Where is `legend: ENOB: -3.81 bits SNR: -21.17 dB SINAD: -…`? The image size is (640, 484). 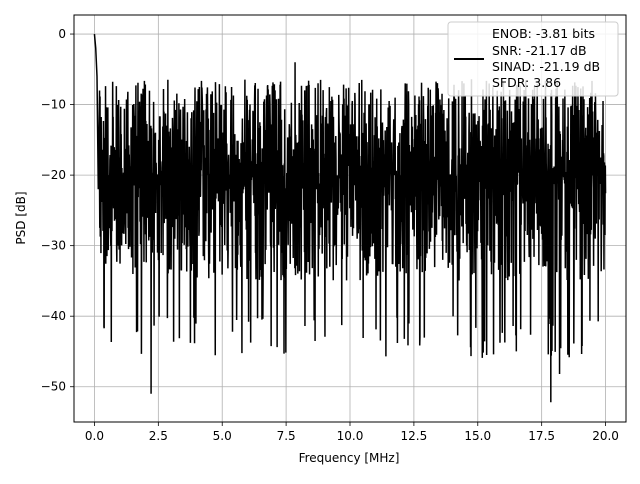 legend: ENOB: -3.81 bits SNR: -21.17 dB SINAD: -… is located at coordinates (533, 59).